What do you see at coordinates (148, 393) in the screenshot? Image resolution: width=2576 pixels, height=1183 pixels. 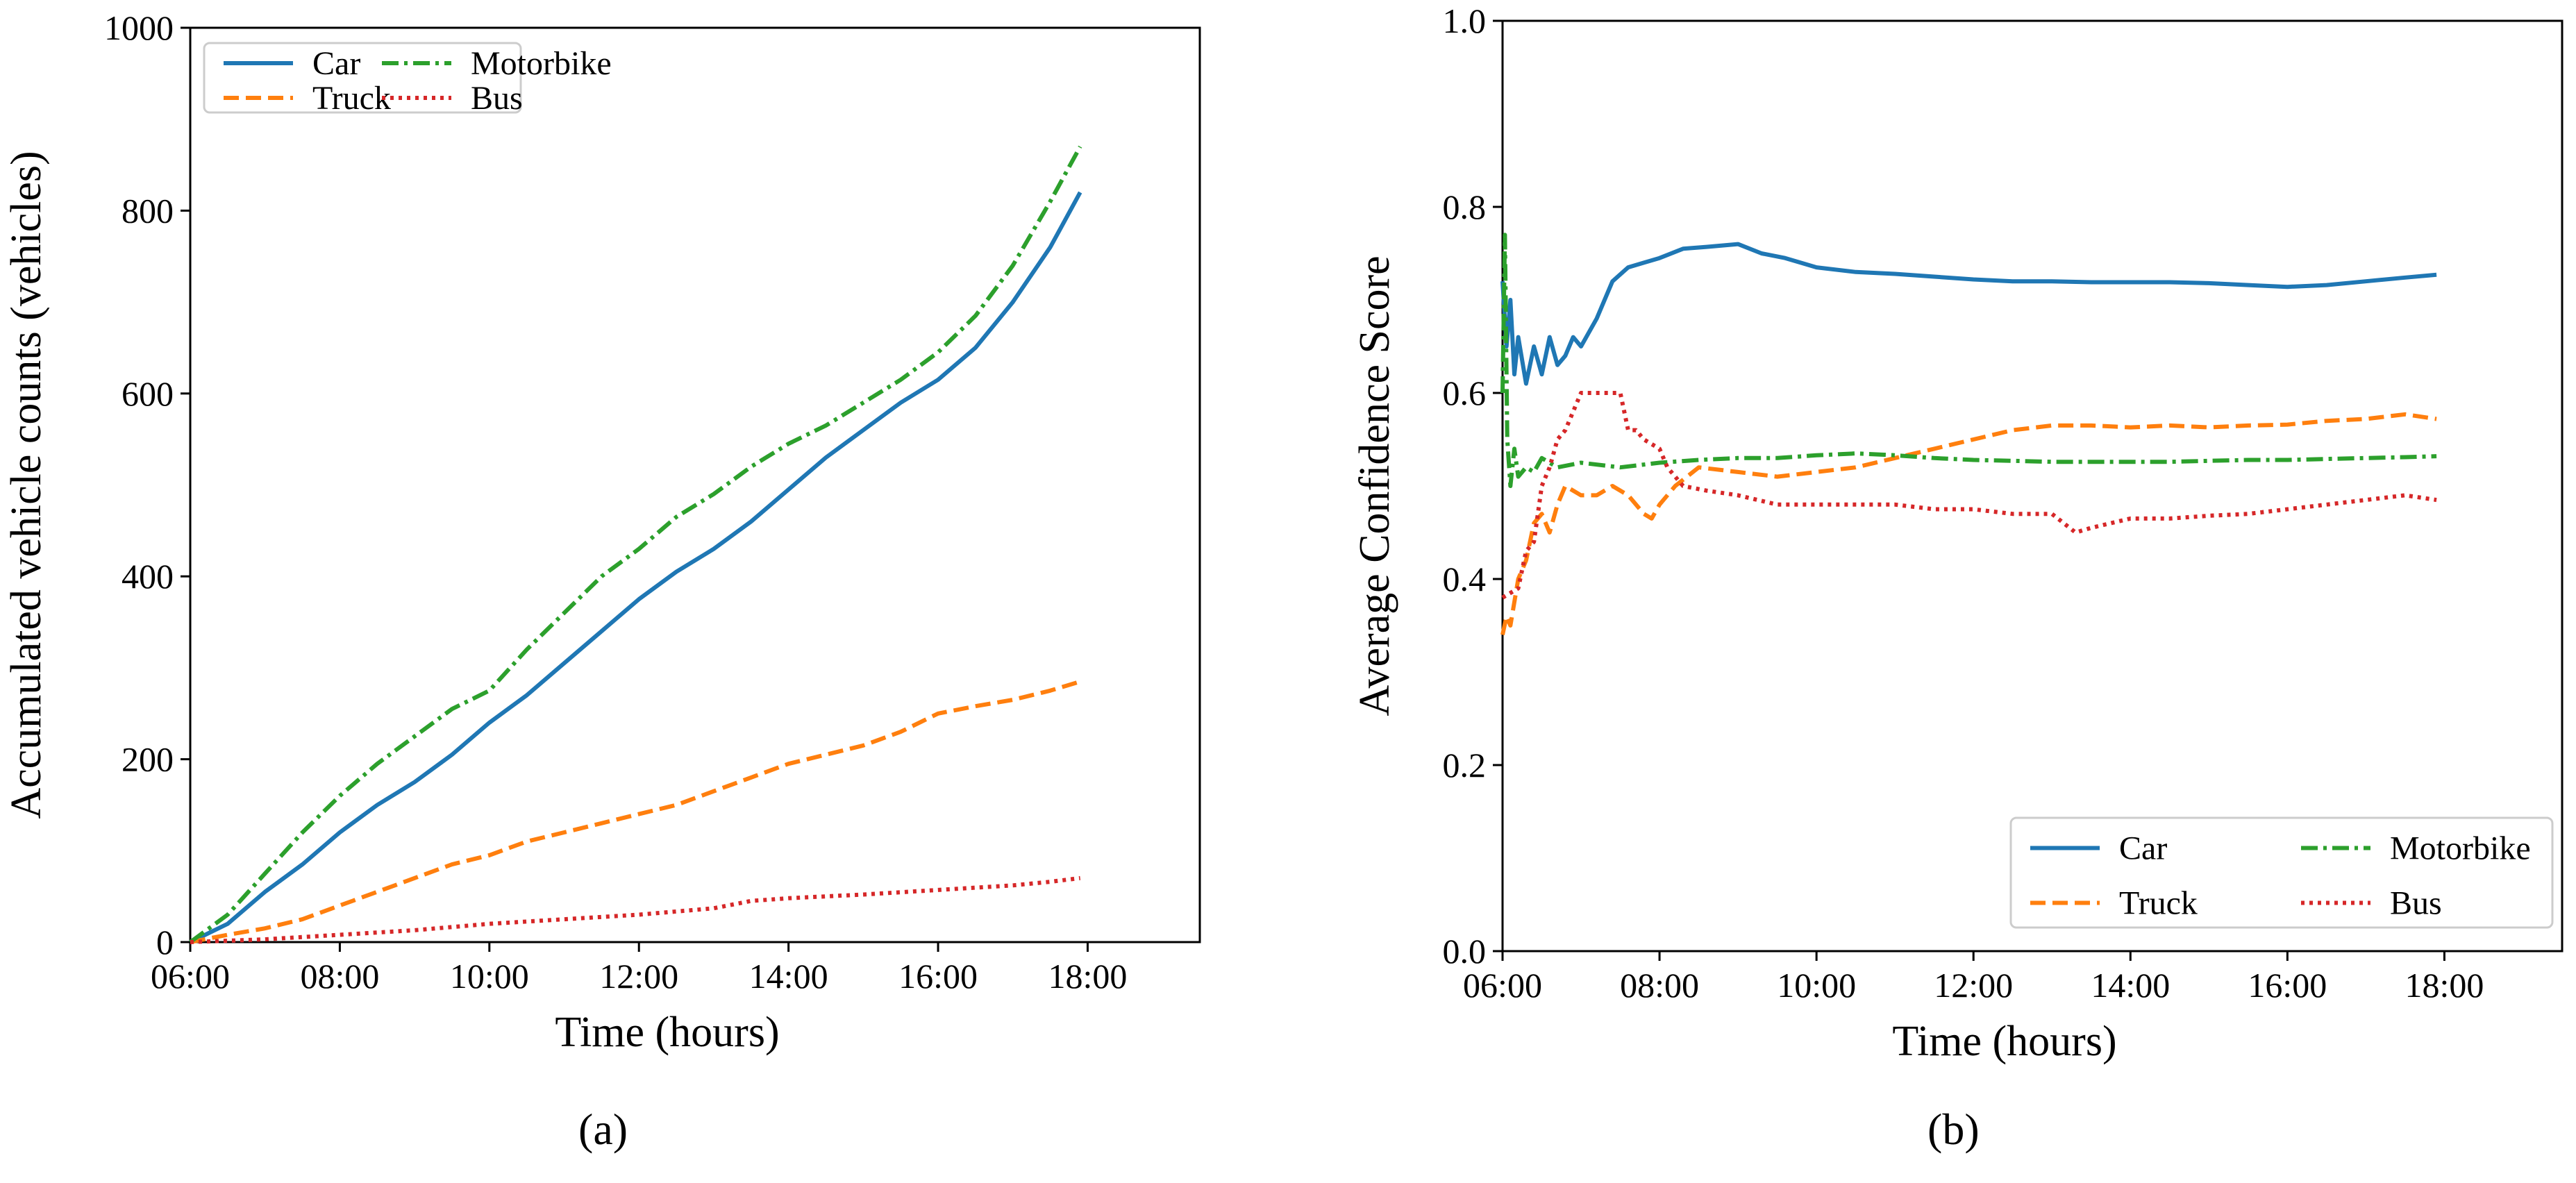 I see `y-tick-label: 600` at bounding box center [148, 393].